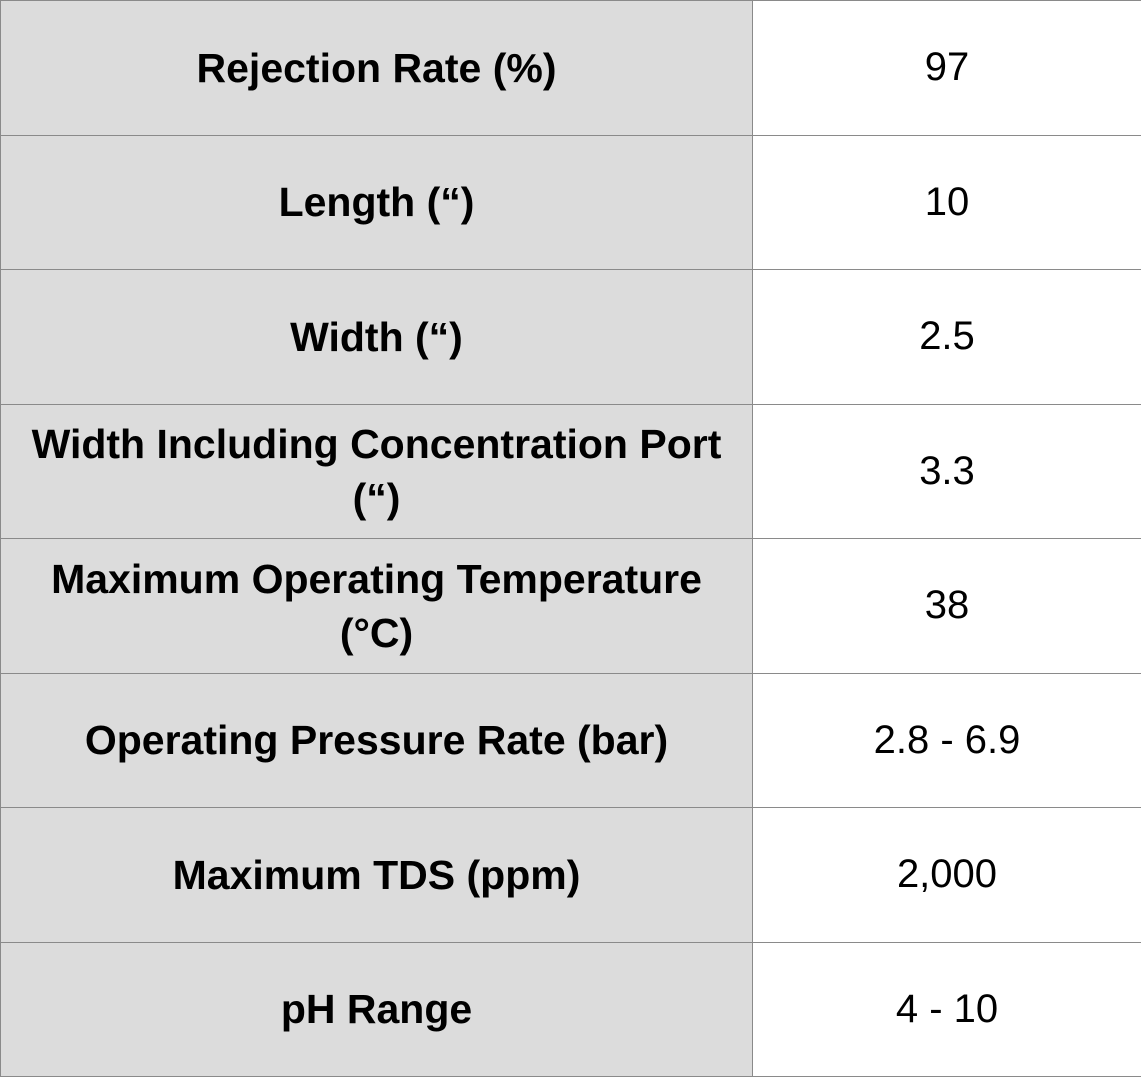  I want to click on spec-label-width: Width (“), so click(376, 337).